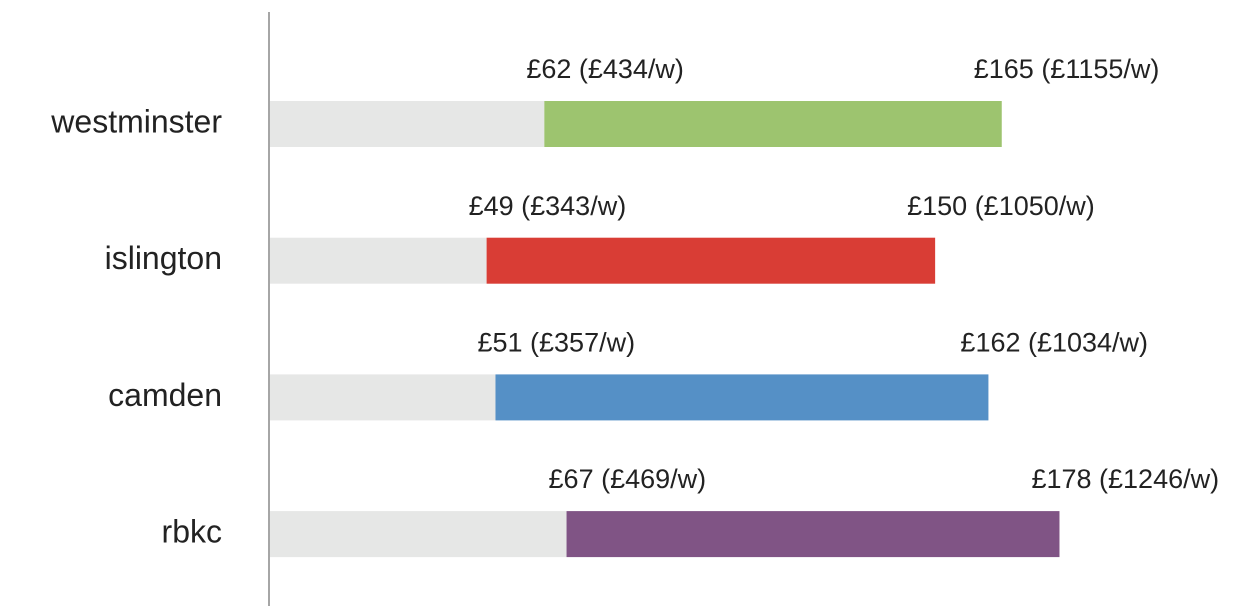  What do you see at coordinates (192, 532) in the screenshot?
I see `category-label: rbkc` at bounding box center [192, 532].